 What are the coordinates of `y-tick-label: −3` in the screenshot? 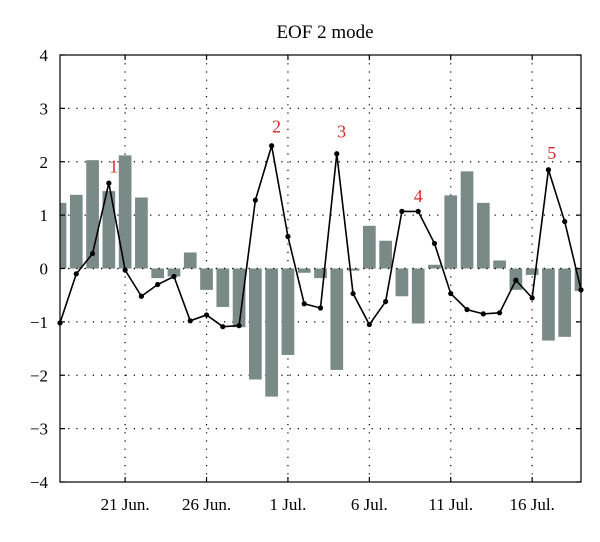 It's located at (39, 429).